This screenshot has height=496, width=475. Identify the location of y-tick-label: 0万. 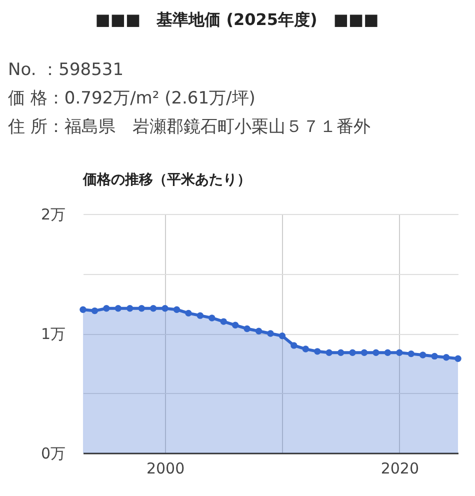
(53, 453).